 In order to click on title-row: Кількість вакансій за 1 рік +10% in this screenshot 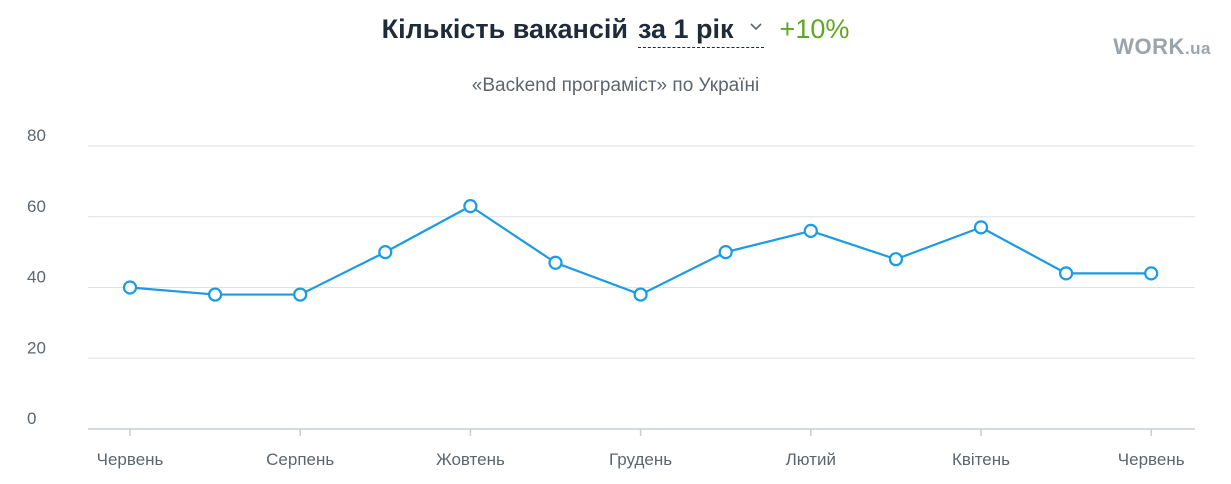, I will do `click(615, 31)`.